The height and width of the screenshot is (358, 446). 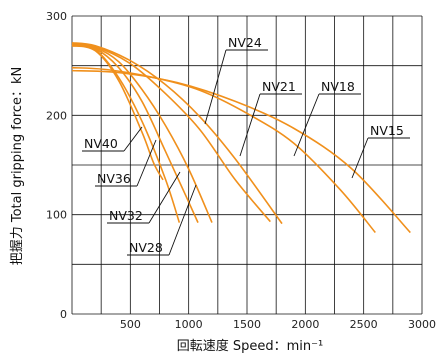 I want to click on x-tick-label: 2000, so click(x=305, y=324).